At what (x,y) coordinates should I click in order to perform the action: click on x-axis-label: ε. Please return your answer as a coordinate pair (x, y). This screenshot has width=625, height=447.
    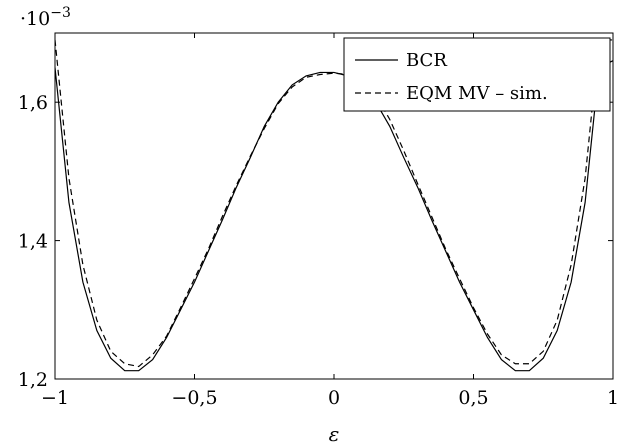
    Looking at the image, I should click on (334, 434).